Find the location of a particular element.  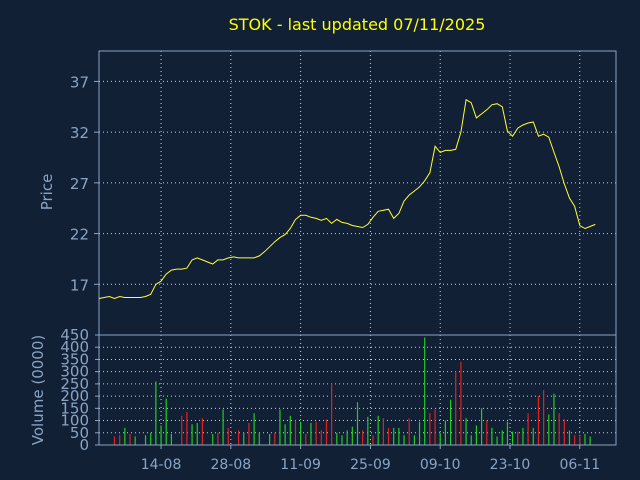

volume-y-tick-label: 250 is located at coordinates (74, 384).